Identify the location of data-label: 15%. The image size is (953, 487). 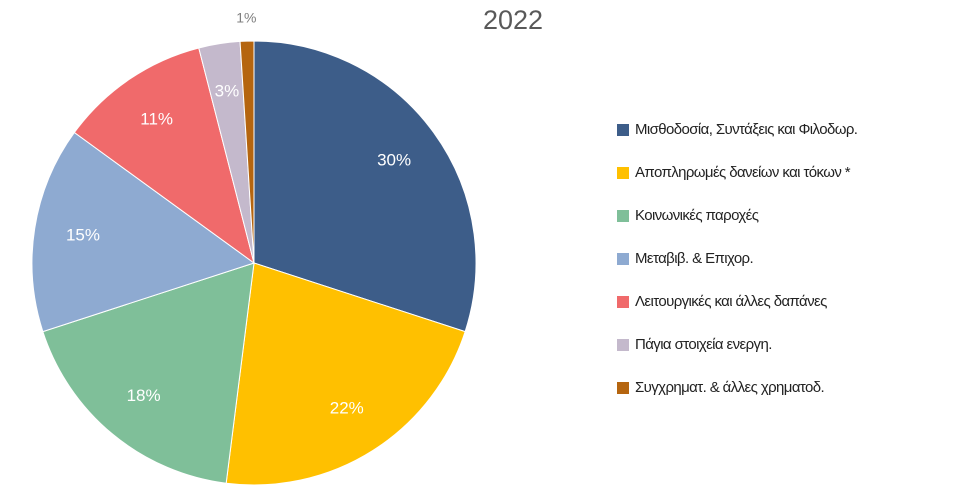
(83, 234).